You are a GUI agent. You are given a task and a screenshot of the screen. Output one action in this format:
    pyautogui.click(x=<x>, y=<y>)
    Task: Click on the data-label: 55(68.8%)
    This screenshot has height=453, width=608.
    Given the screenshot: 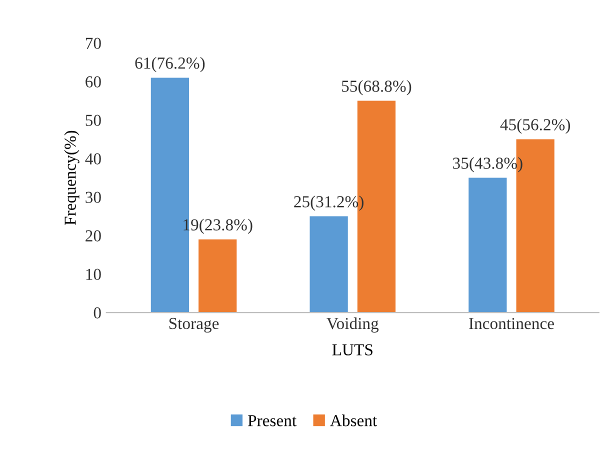 What is the action you would take?
    pyautogui.click(x=377, y=88)
    